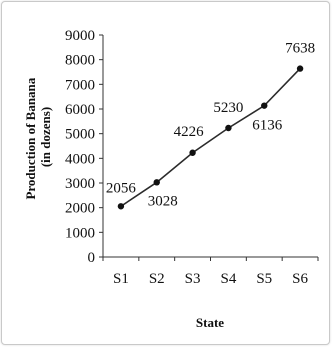 This screenshot has width=333, height=347. Describe the element at coordinates (80, 184) in the screenshot. I see `y-tick-label: 3000` at that location.